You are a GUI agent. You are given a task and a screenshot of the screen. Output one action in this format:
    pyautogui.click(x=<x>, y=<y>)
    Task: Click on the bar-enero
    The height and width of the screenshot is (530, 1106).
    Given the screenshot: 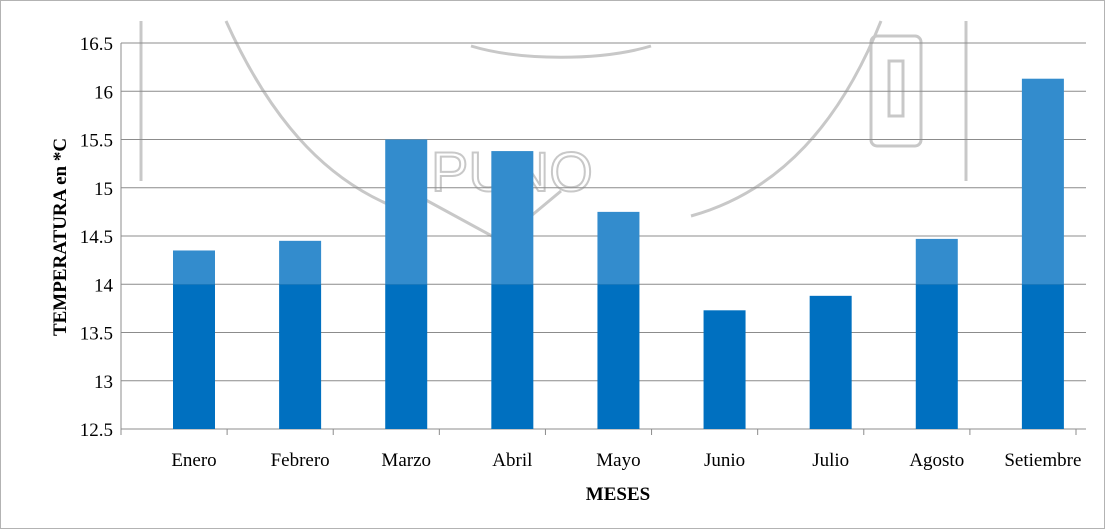 What is the action you would take?
    pyautogui.click(x=194, y=339)
    